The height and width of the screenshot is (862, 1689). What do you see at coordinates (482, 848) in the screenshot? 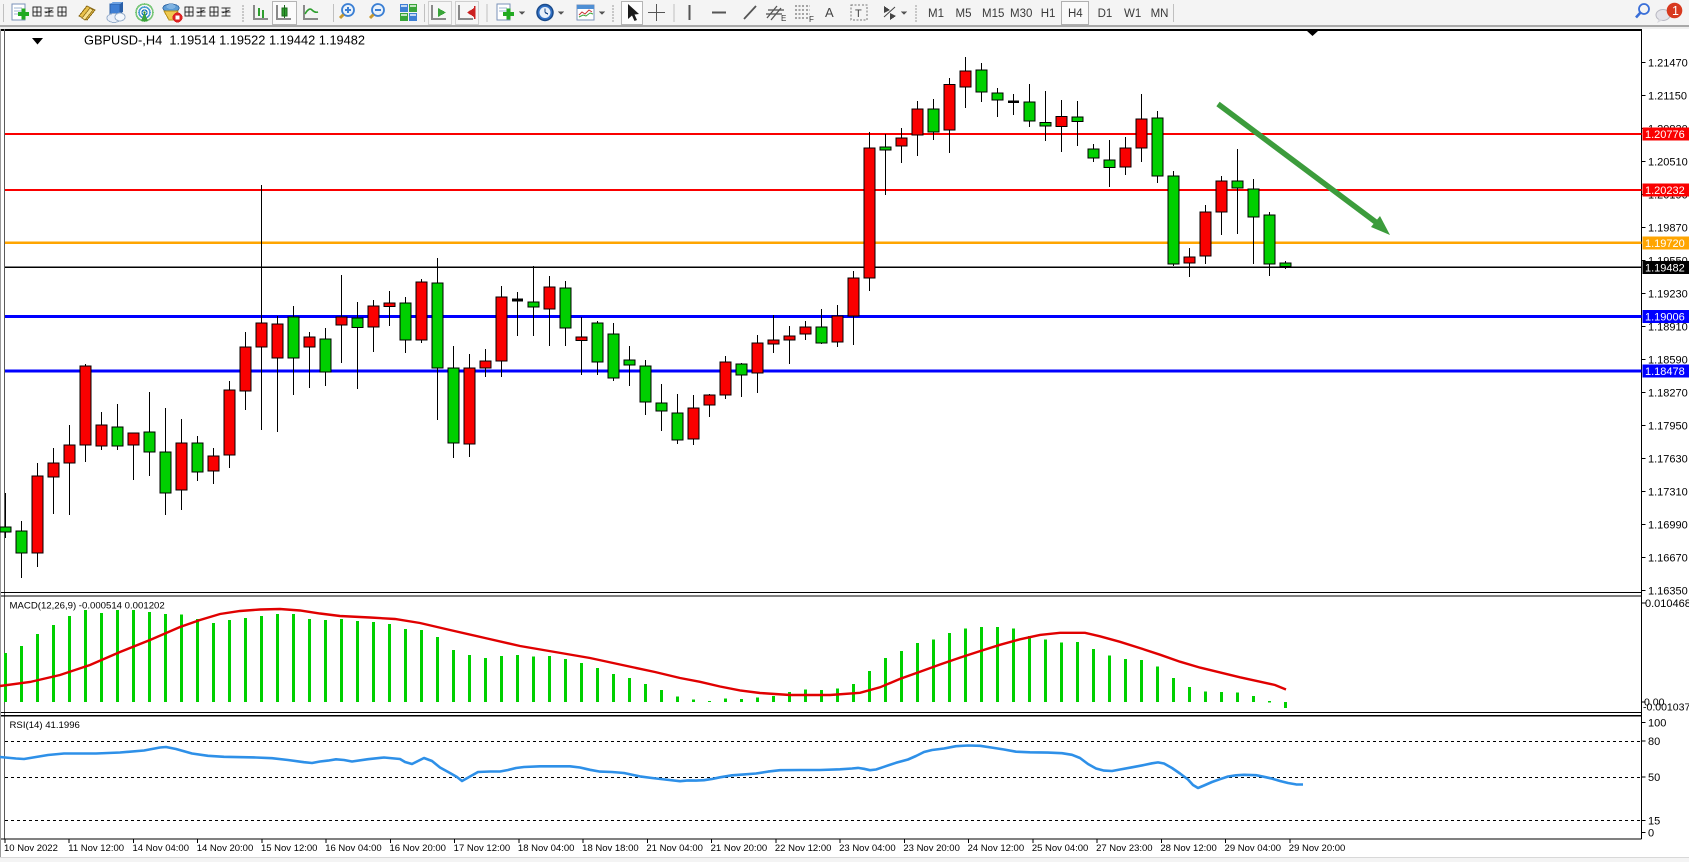
I see `svg-text: 17 Nov 12:00` at bounding box center [482, 848].